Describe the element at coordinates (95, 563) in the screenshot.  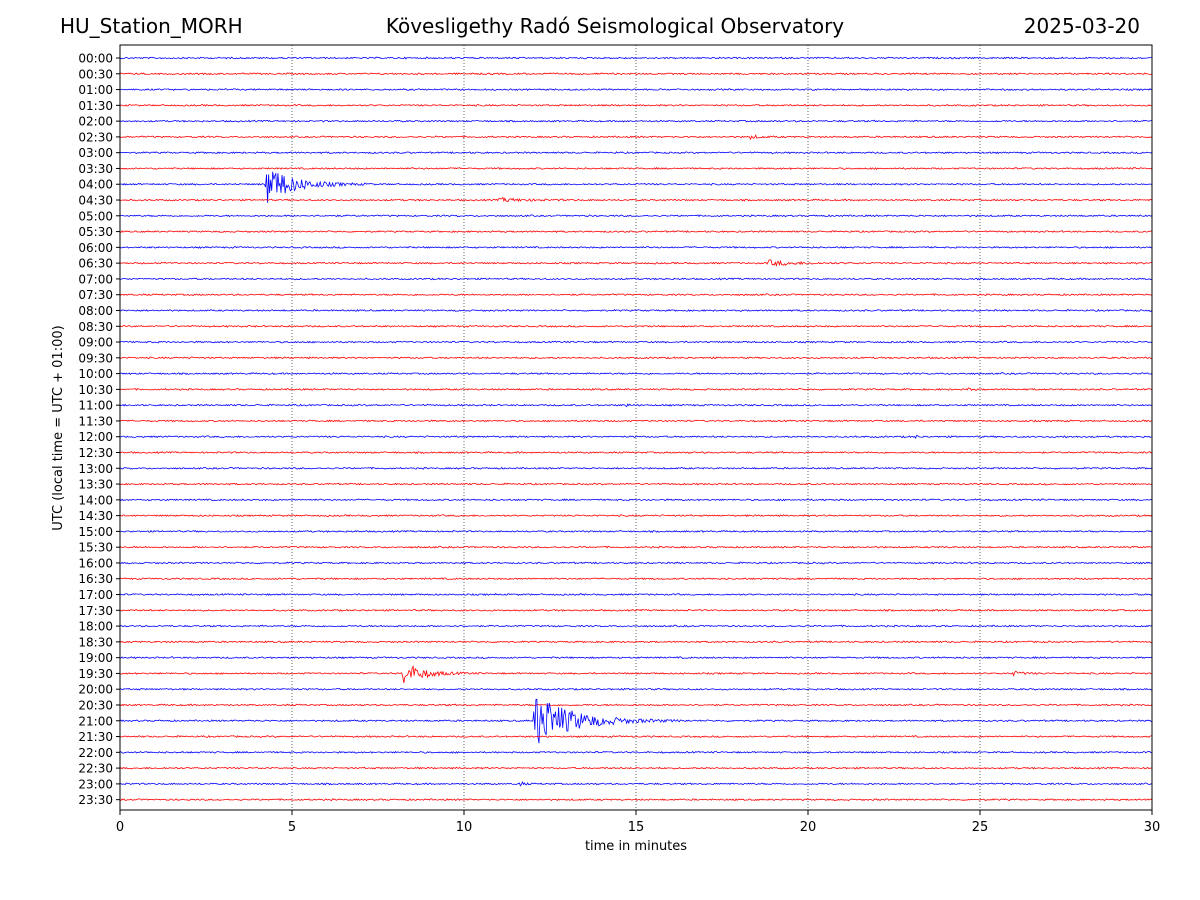
I see `row-label: 16:00` at that location.